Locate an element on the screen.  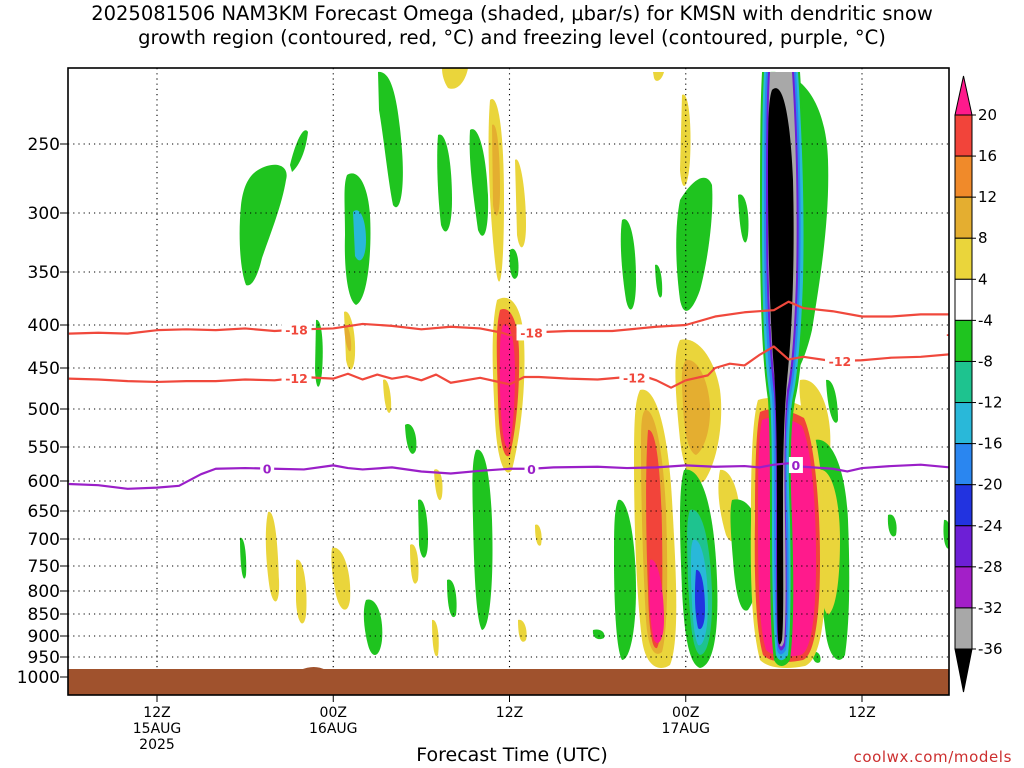
x-tick-label: 2025 is located at coordinates (157, 745).